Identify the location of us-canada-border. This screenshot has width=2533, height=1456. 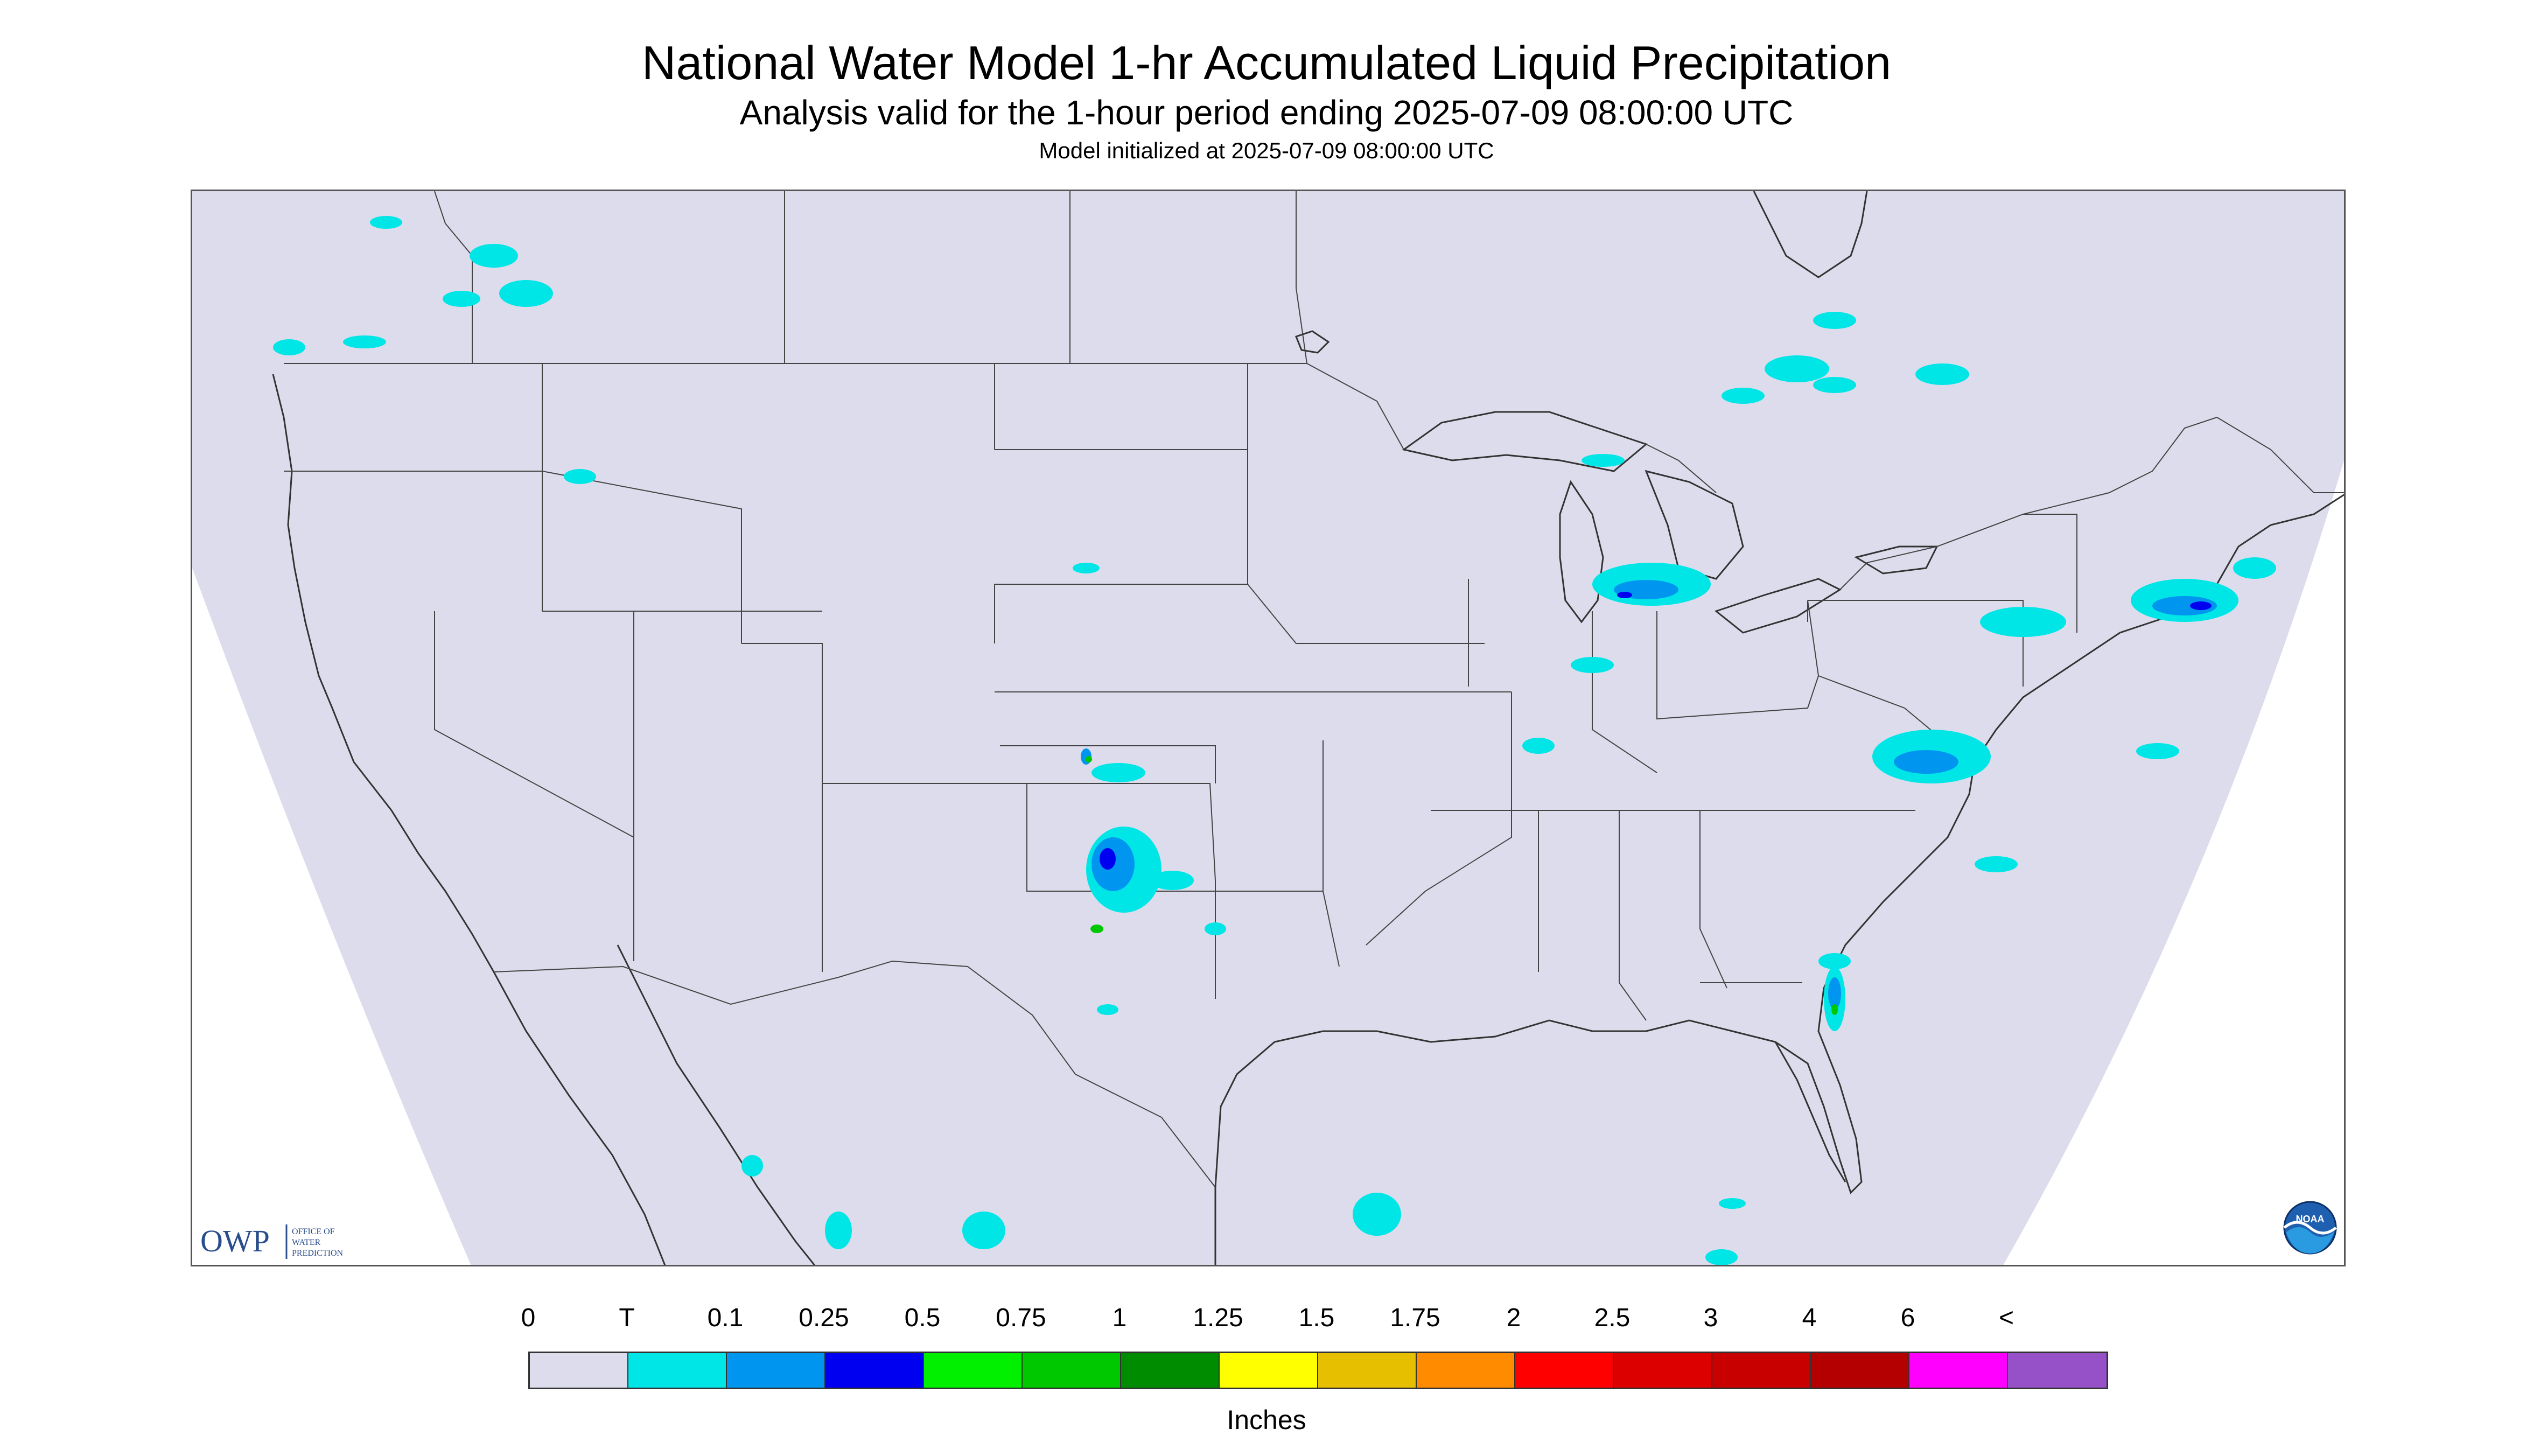
(1314, 476).